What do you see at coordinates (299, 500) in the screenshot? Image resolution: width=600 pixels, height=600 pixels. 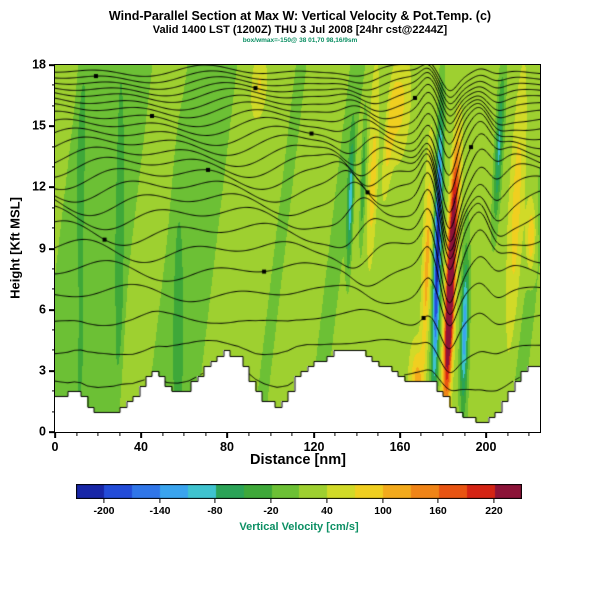 I see `colorbar: -200 -140 -80 -20 40 100 160 220` at bounding box center [299, 500].